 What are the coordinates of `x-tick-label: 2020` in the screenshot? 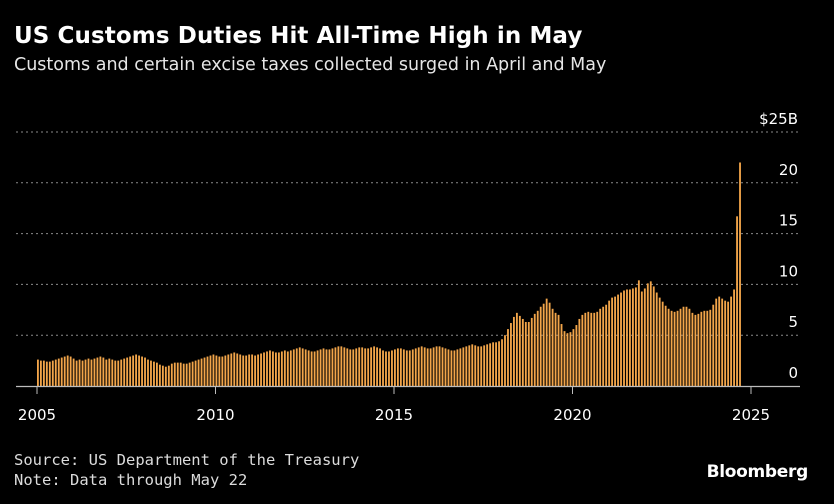 It's located at (572, 415).